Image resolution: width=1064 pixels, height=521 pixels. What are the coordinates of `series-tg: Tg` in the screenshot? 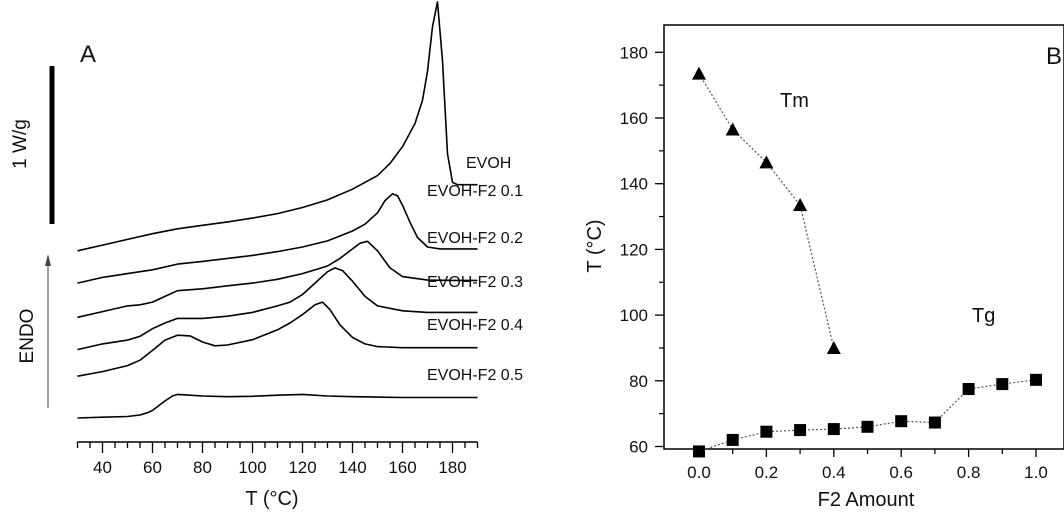 It's located at (867, 381).